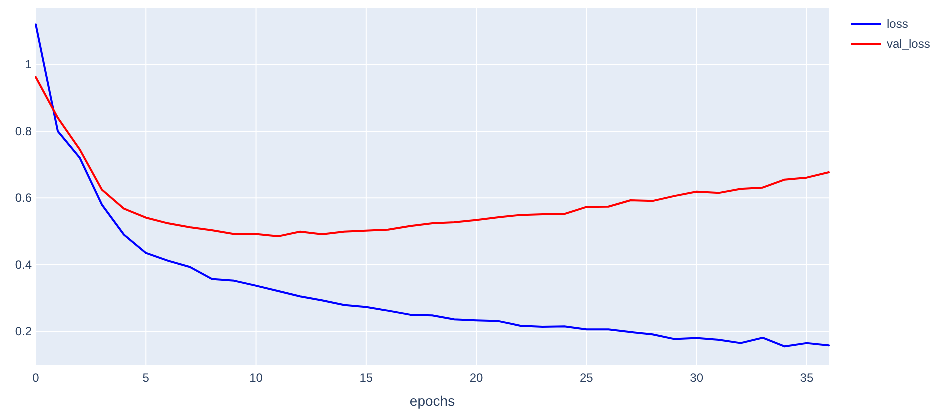  What do you see at coordinates (477, 378) in the screenshot?
I see `x-tick-label: 20` at bounding box center [477, 378].